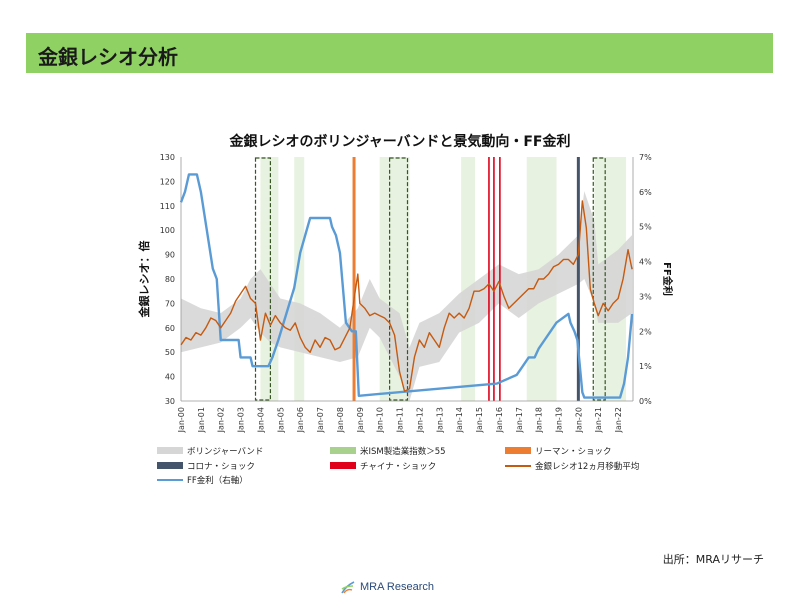 The width and height of the screenshot is (800, 600). Describe the element at coordinates (201, 420) in the screenshot. I see `x-tick-label-1: Jan-01` at that location.